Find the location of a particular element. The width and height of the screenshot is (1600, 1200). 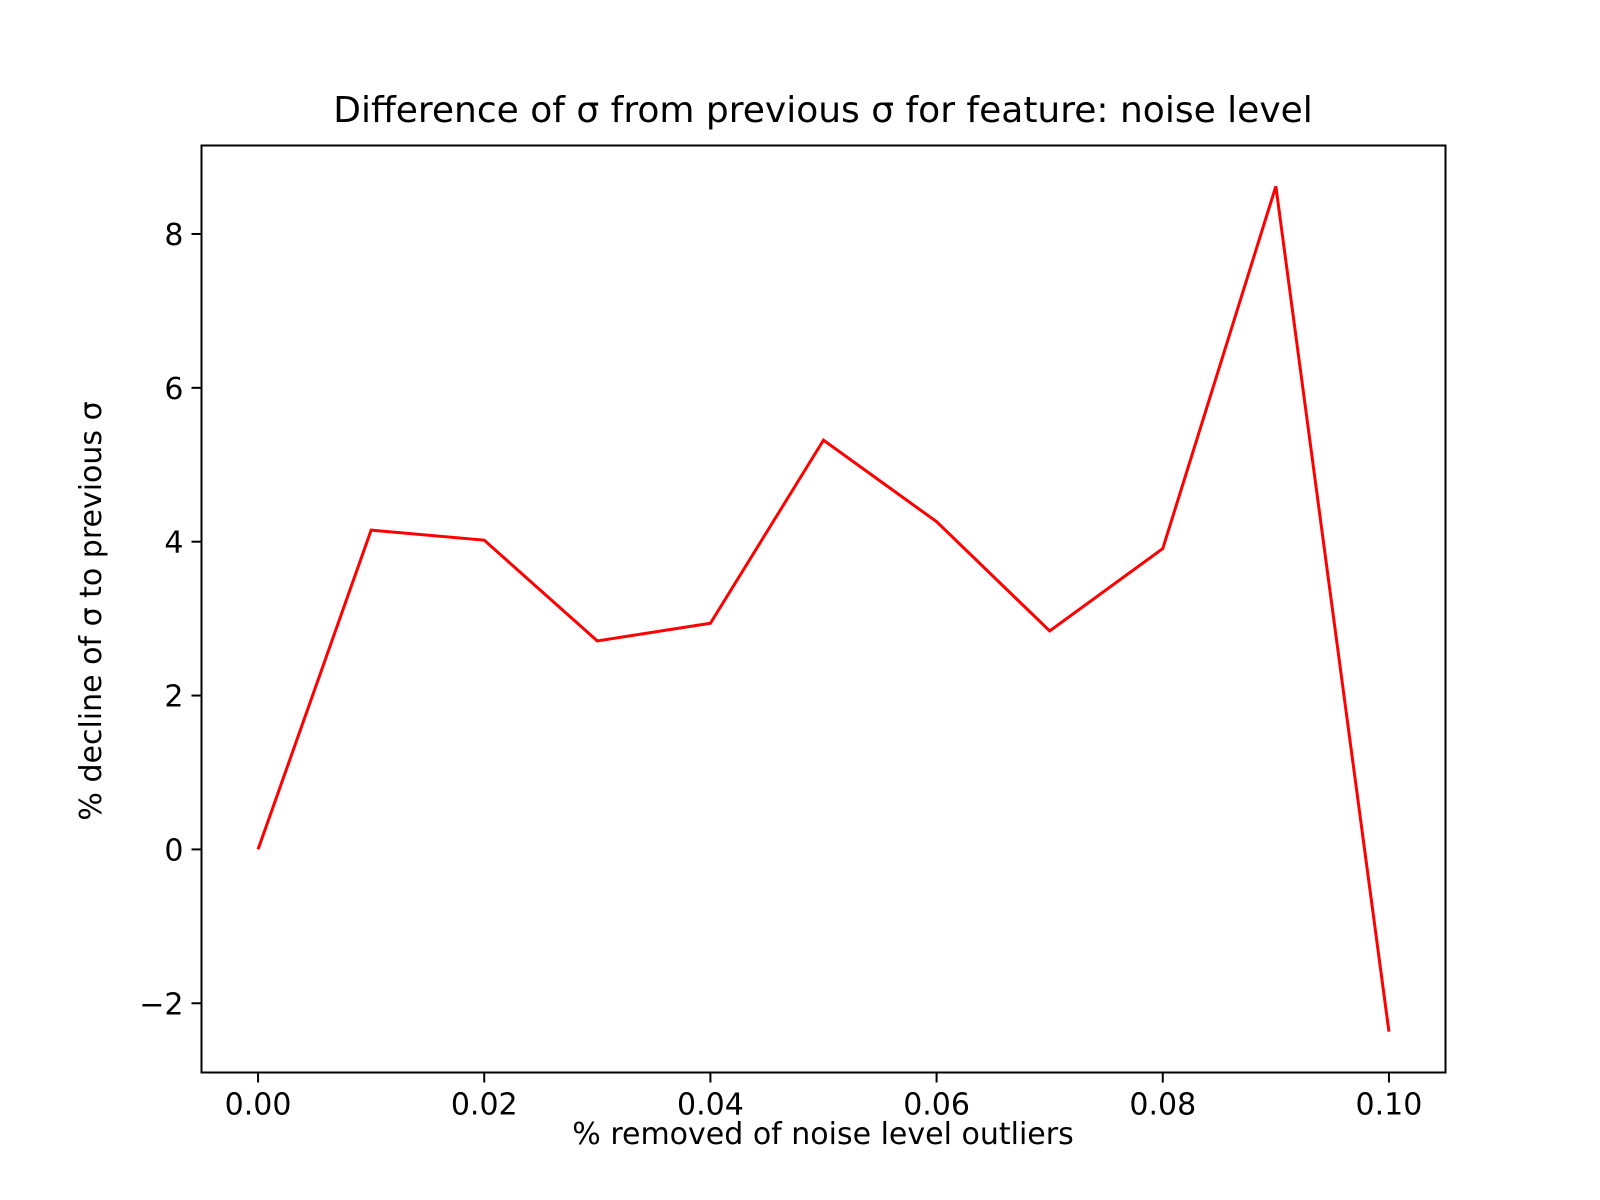

x-tick-label: 0.04 is located at coordinates (710, 1105).